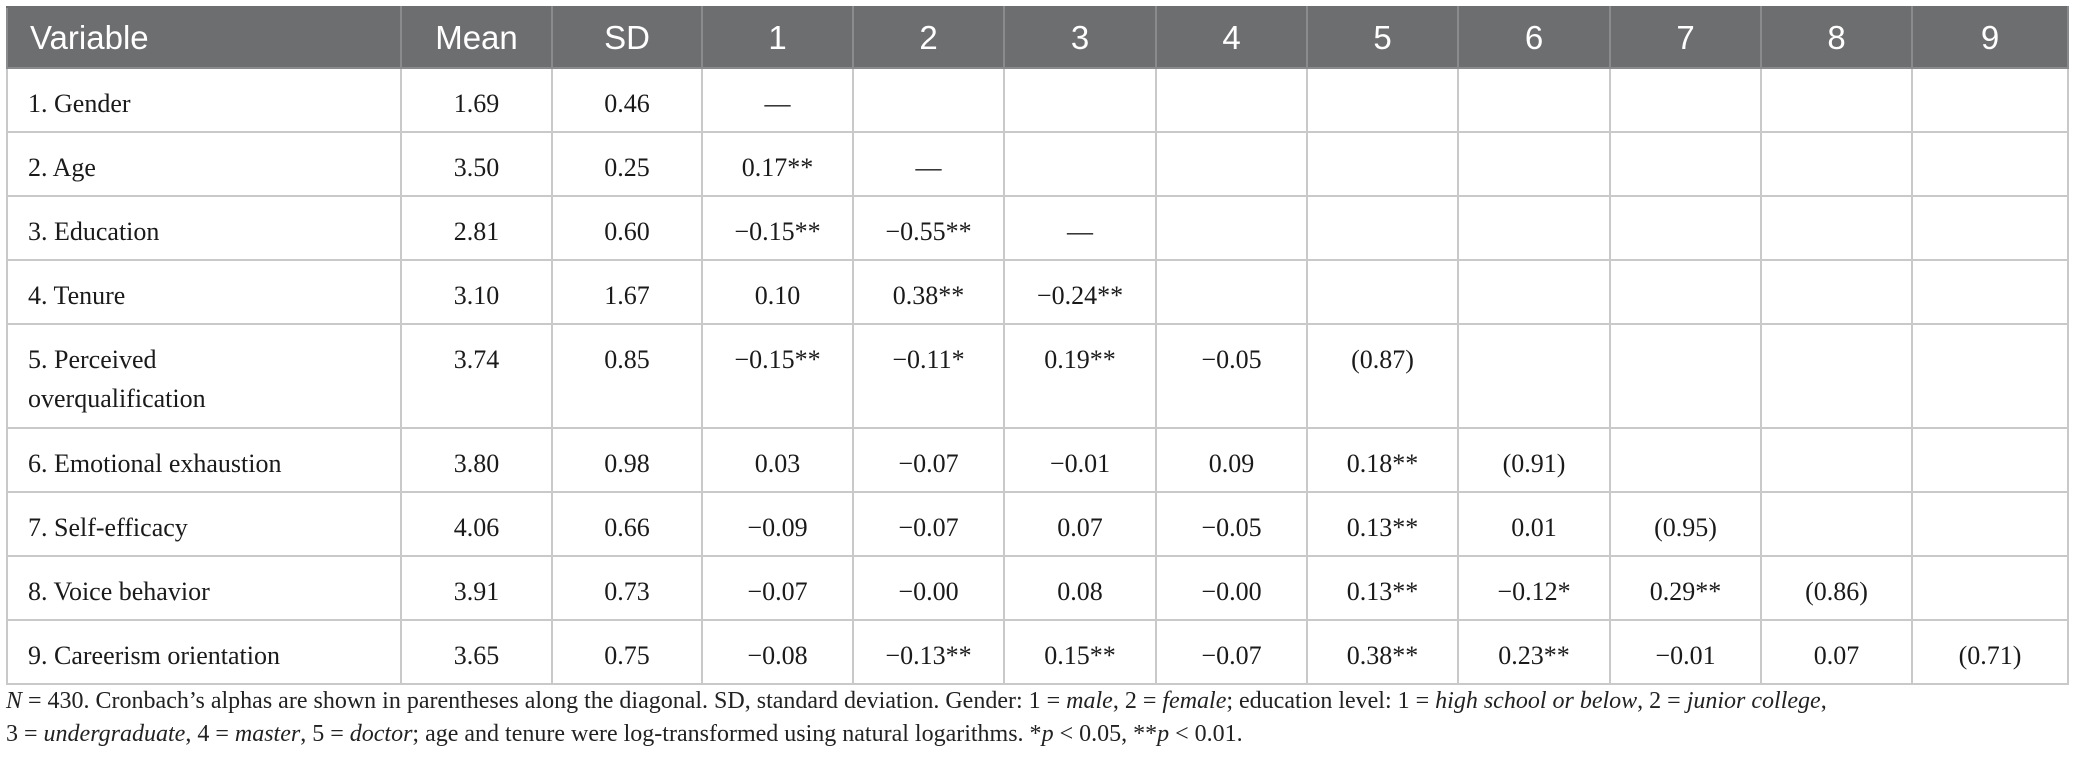  I want to click on footnote-master: master, so click(267, 734).